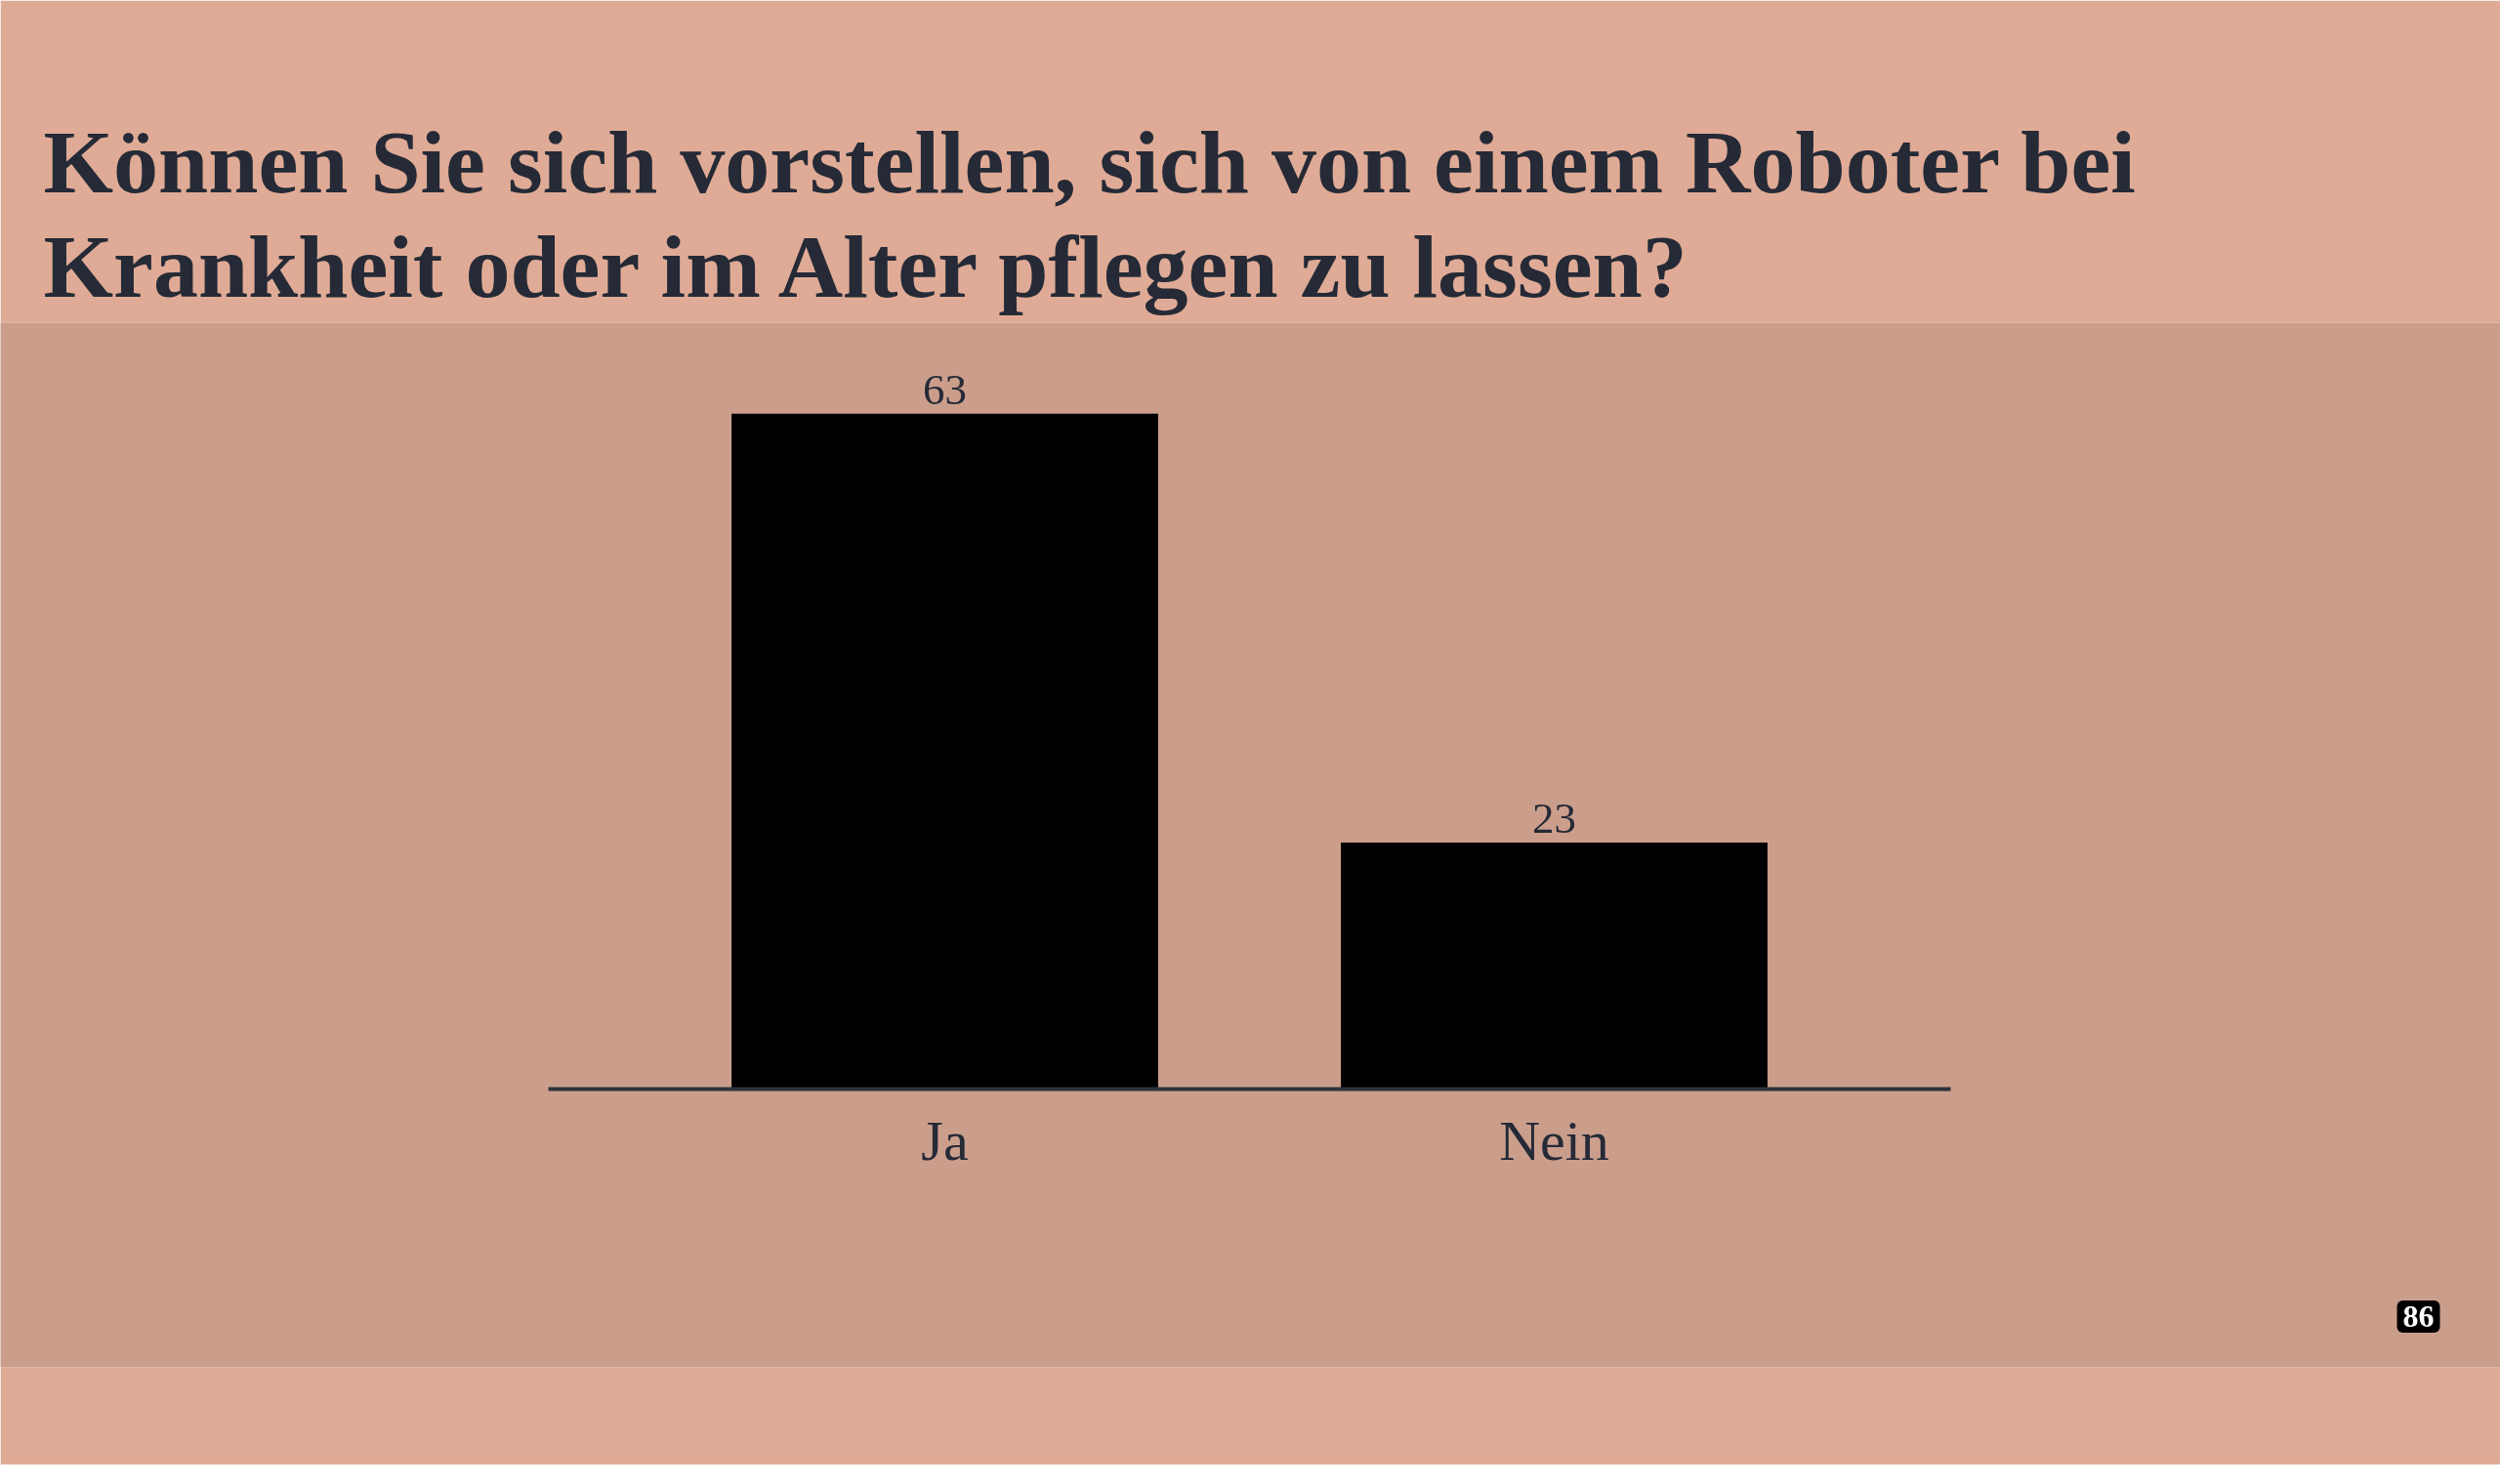  Describe the element at coordinates (1554, 1140) in the screenshot. I see `x-tick-label: Nein` at that location.